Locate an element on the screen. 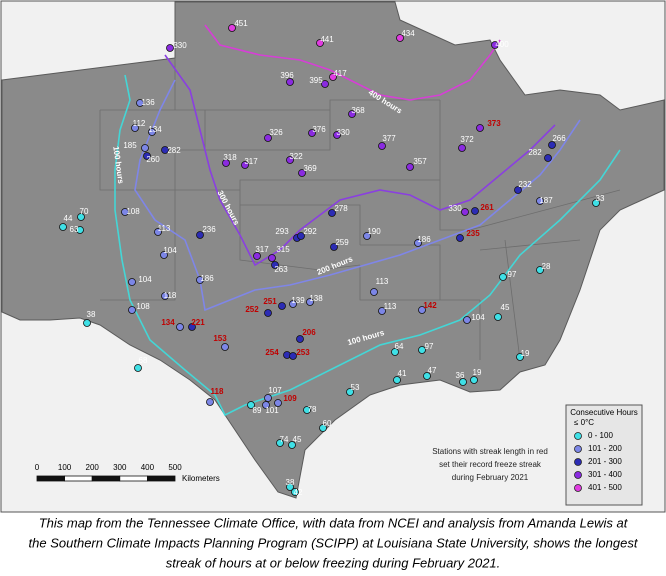 This screenshot has width=666, height=576. legend-title: Consecutive Hours is located at coordinates (604, 412).